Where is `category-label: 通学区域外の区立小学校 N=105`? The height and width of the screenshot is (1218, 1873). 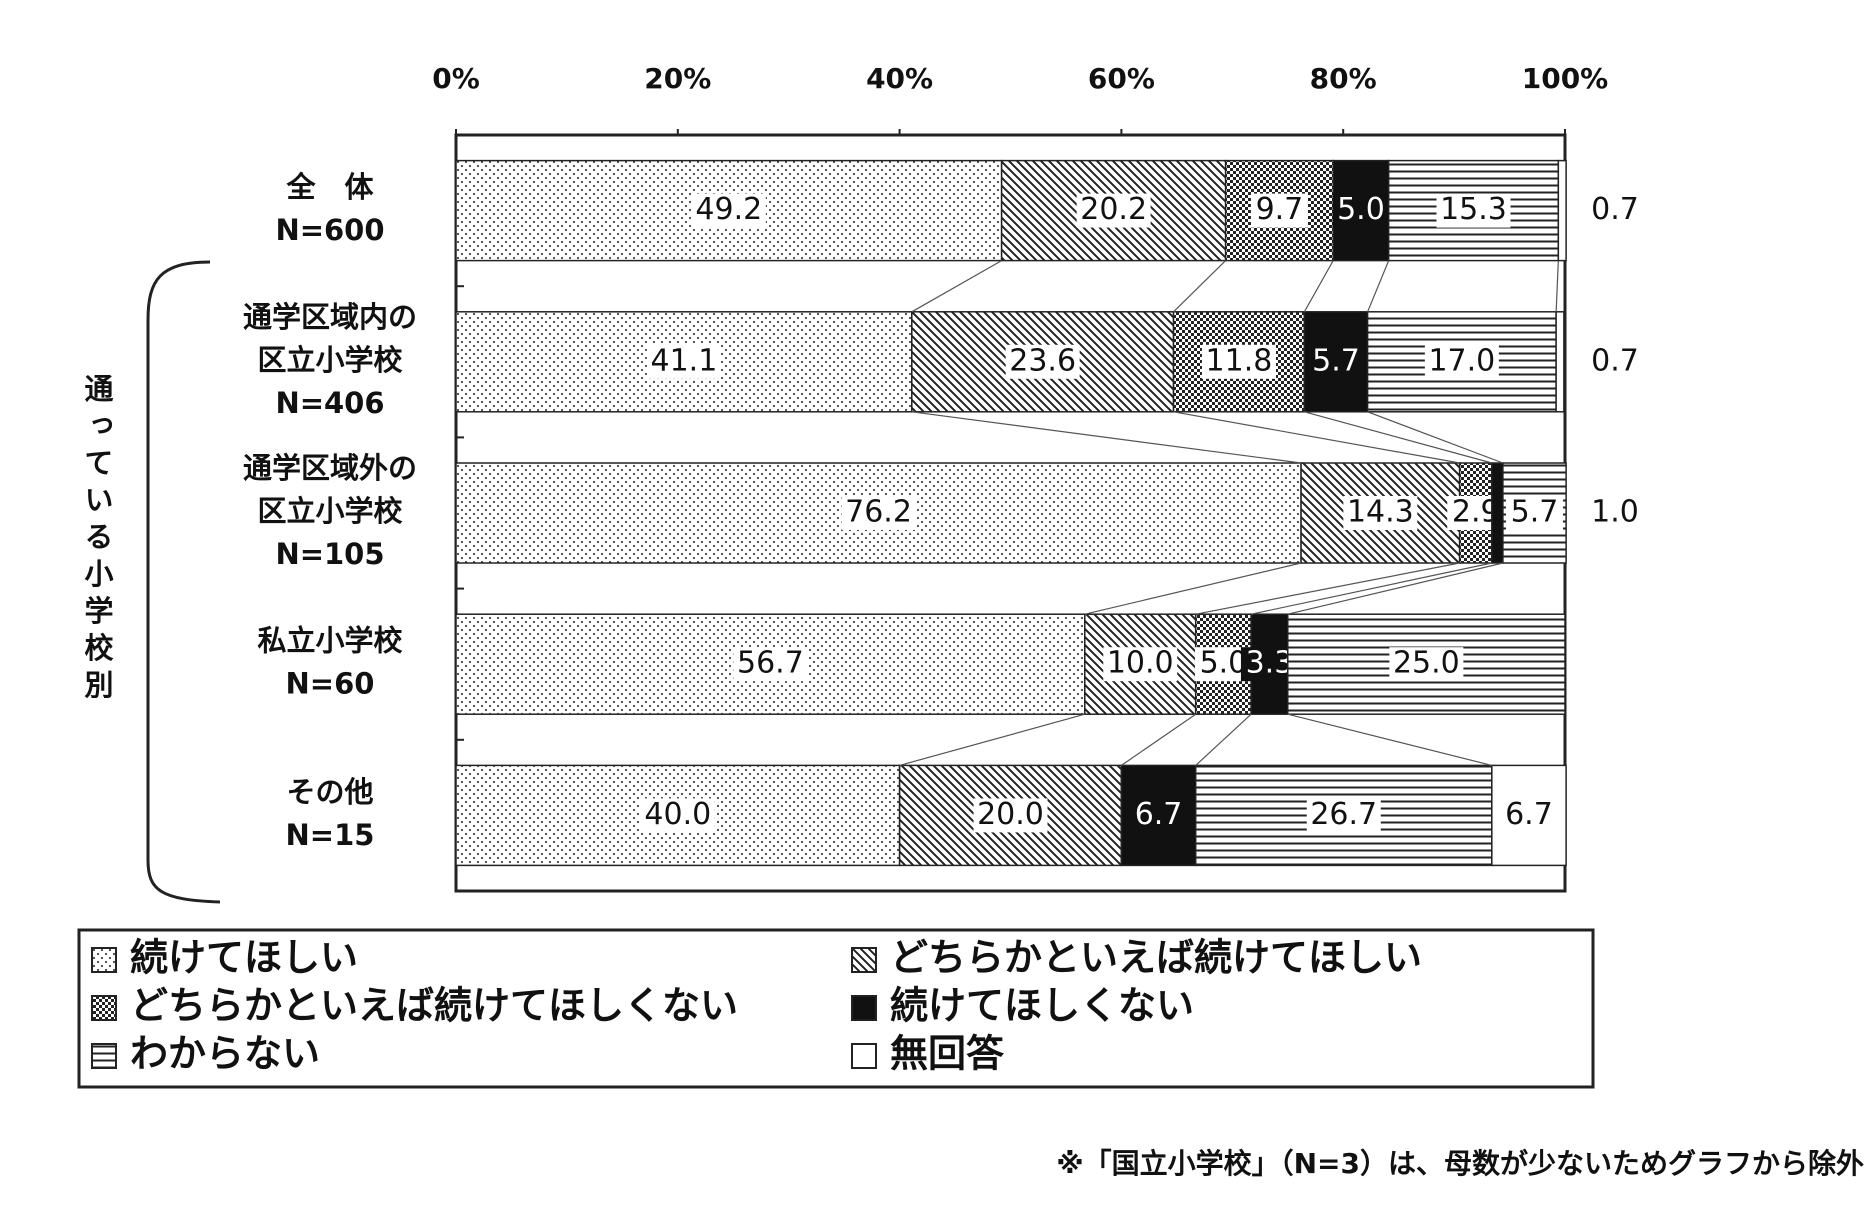 category-label: 通学区域外の区立小学校 N=105 is located at coordinates (330, 511).